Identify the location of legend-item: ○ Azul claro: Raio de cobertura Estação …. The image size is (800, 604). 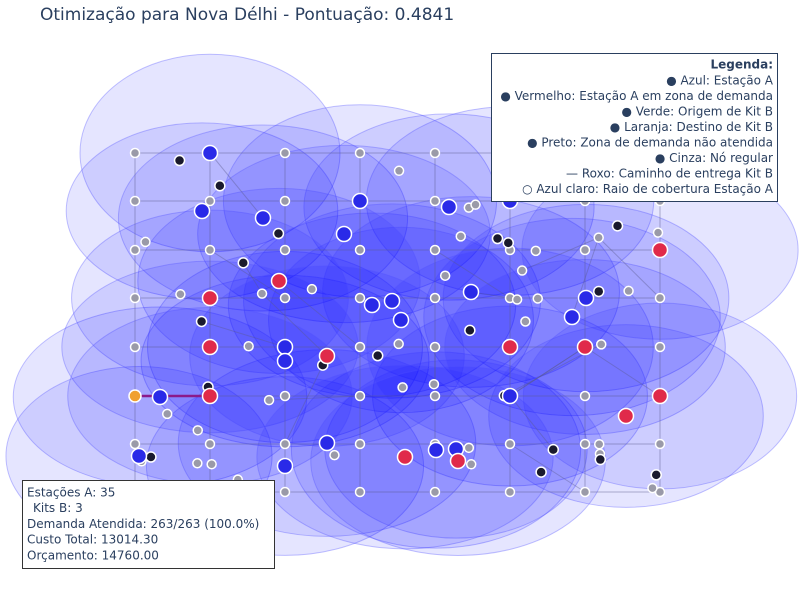
(648, 189).